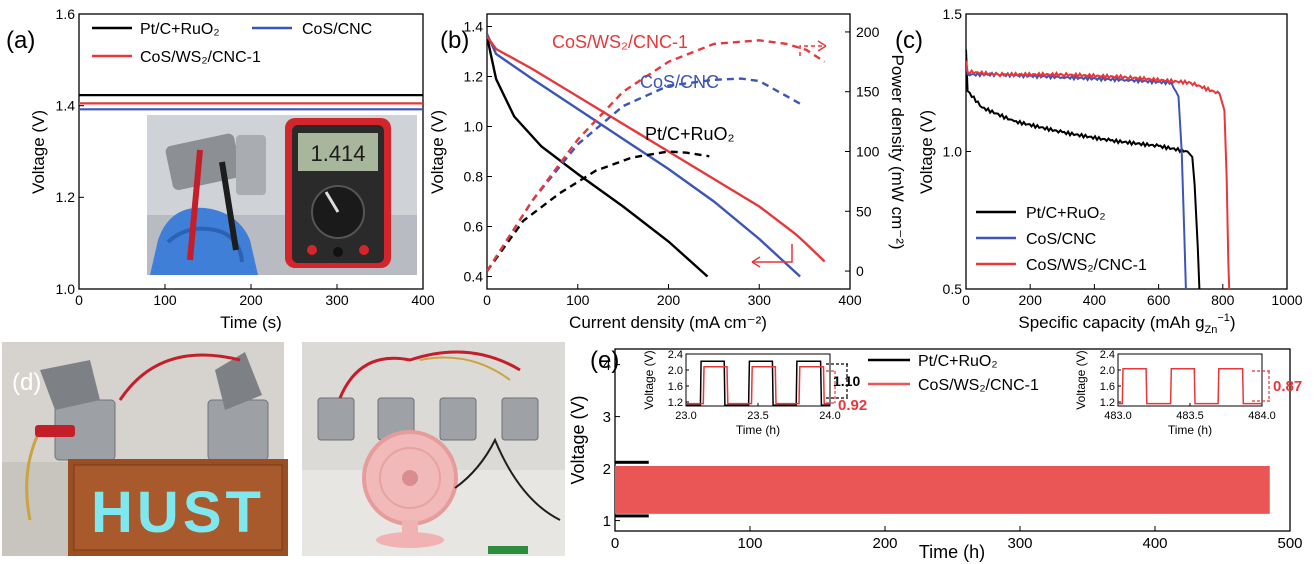 The width and height of the screenshot is (1314, 564). What do you see at coordinates (685, 416) in the screenshot?
I see `i1-xtick-label: 23.0` at bounding box center [685, 416].